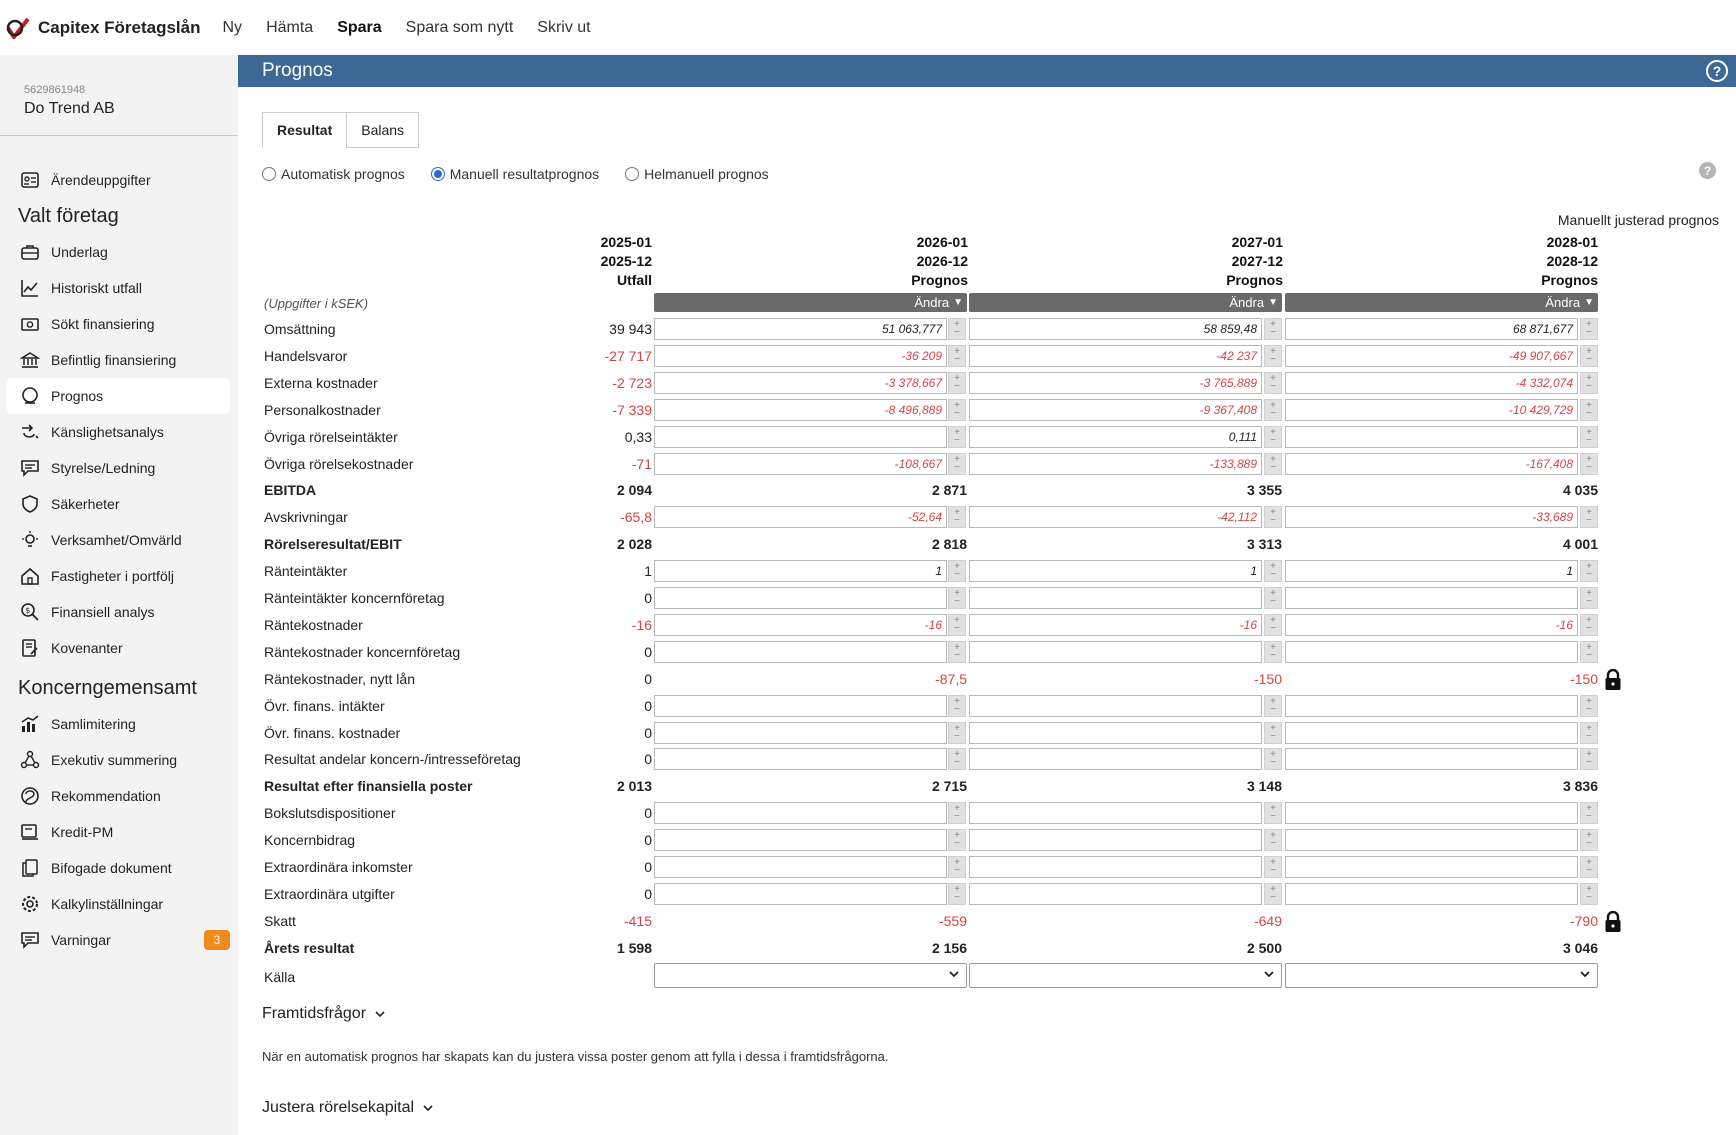 This screenshot has width=1736, height=1135. What do you see at coordinates (383, 130) in the screenshot?
I see `tab-balans: Balans` at bounding box center [383, 130].